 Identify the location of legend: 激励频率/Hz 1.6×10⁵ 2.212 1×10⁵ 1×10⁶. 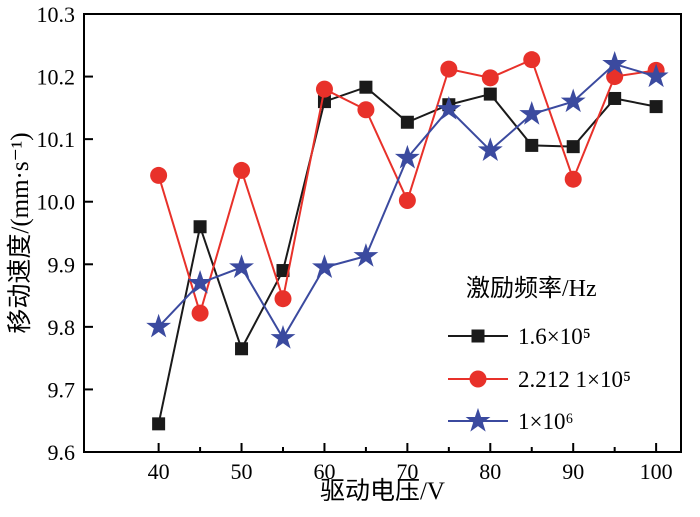
(539, 354).